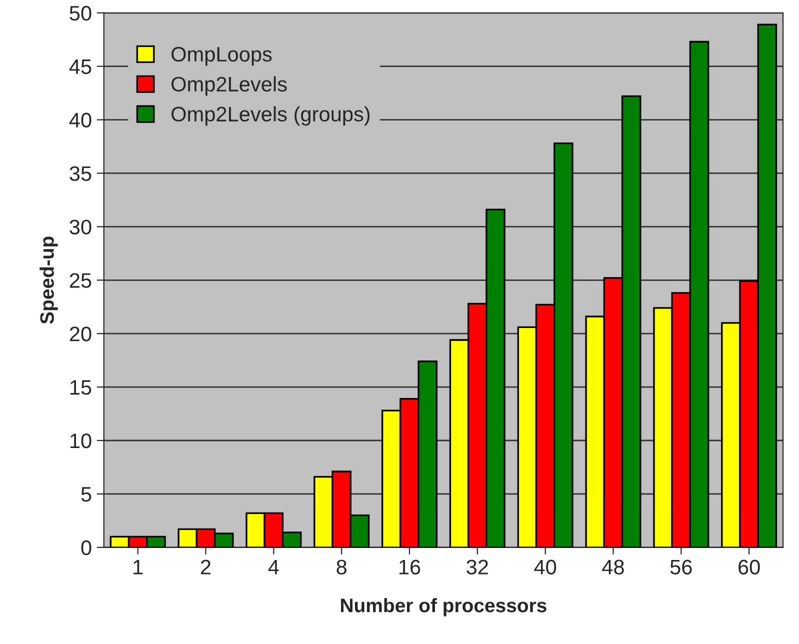  I want to click on x-tick-label: 8, so click(341, 567).